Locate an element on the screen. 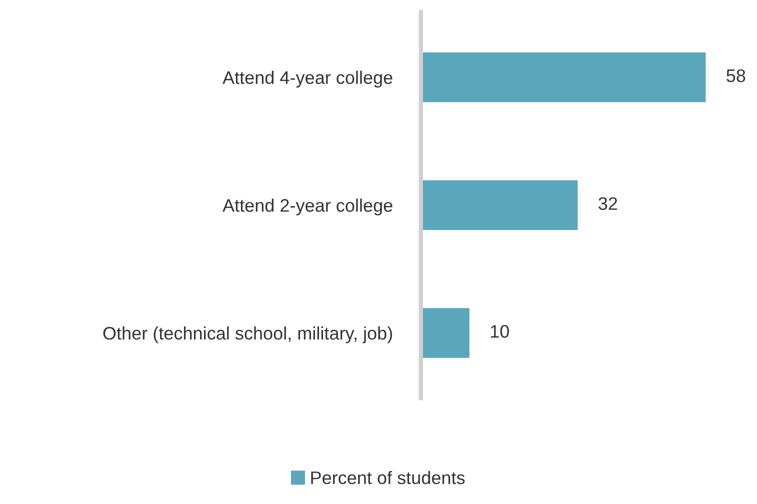 The width and height of the screenshot is (757, 504). legend-label: Percent of students is located at coordinates (388, 477).